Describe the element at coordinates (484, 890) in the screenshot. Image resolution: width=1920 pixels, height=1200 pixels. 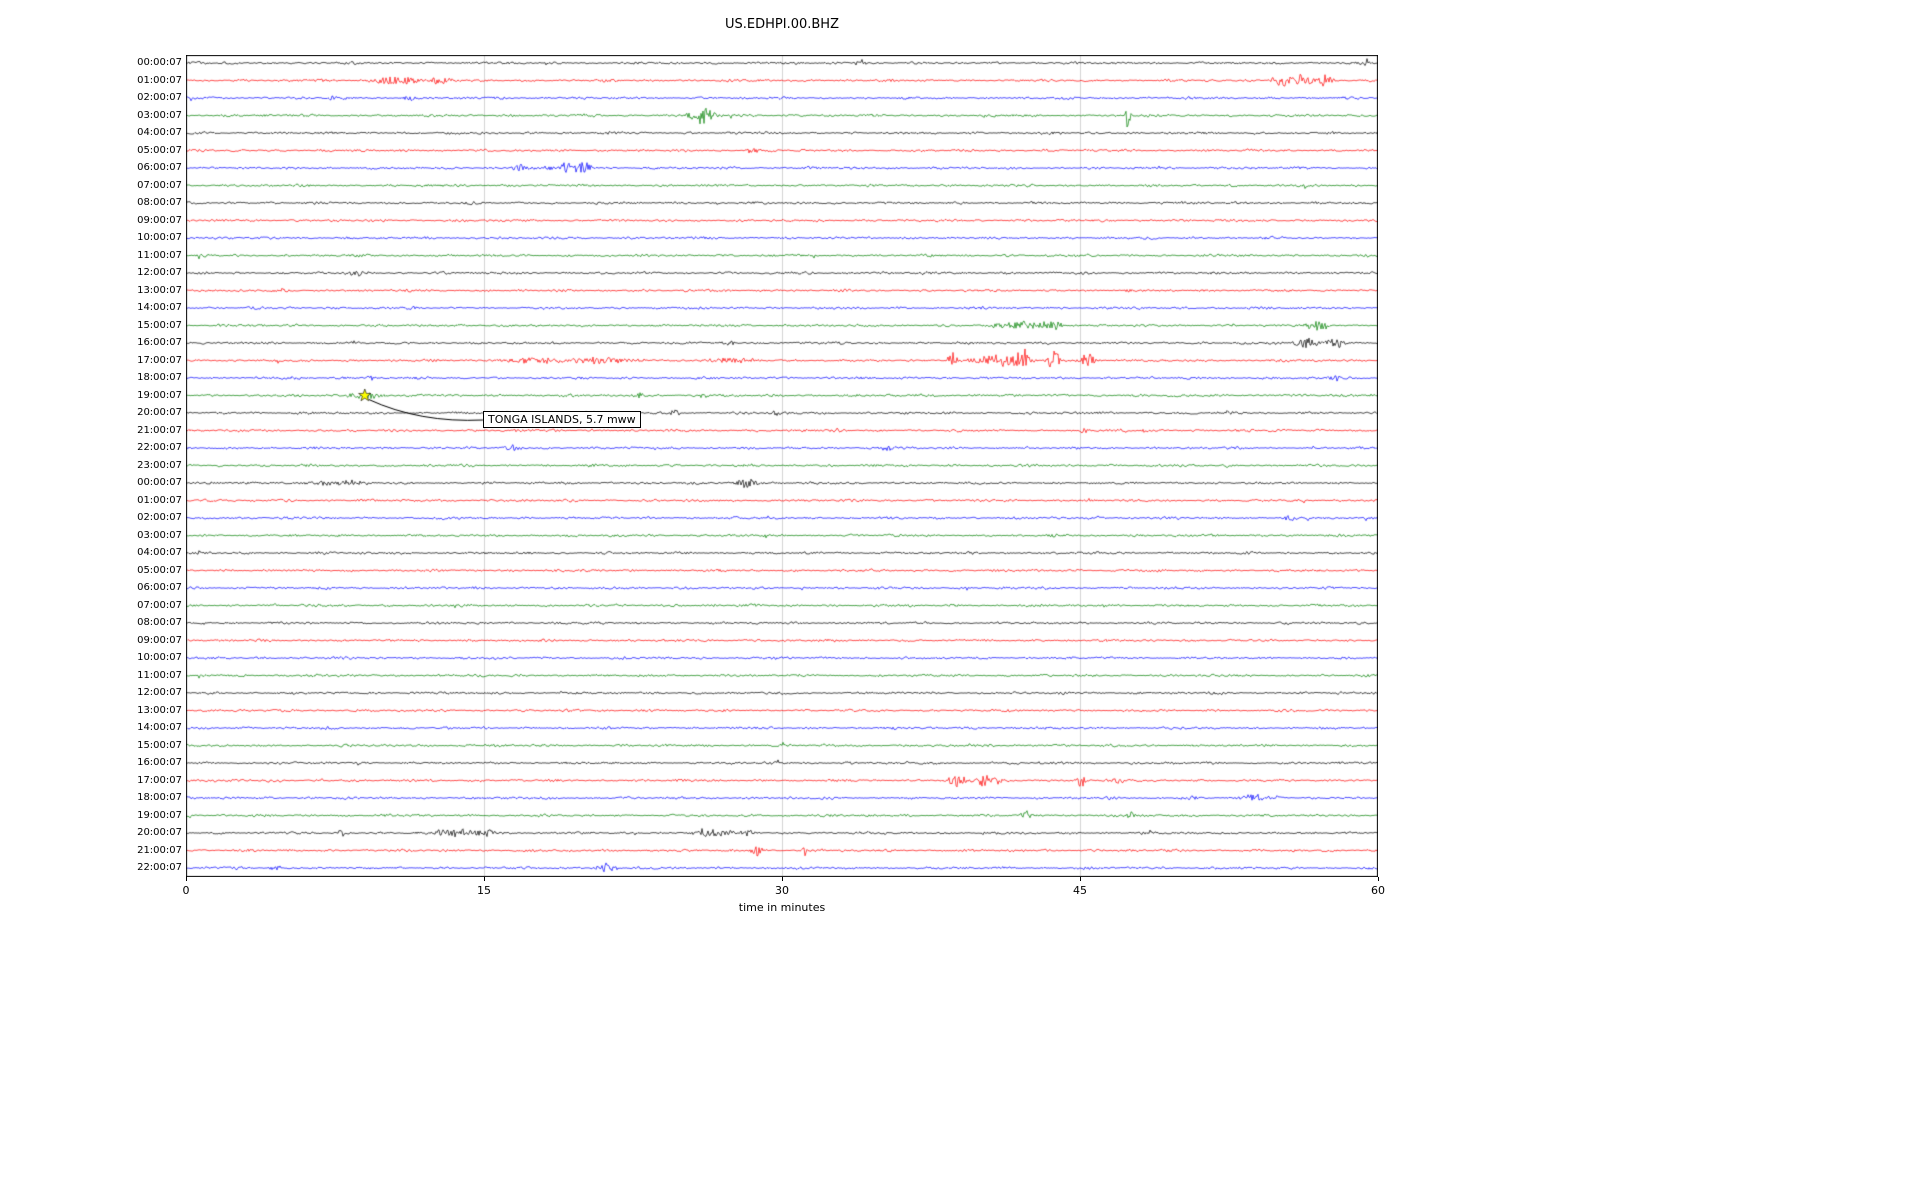
I see `x-tick-label: 15` at that location.